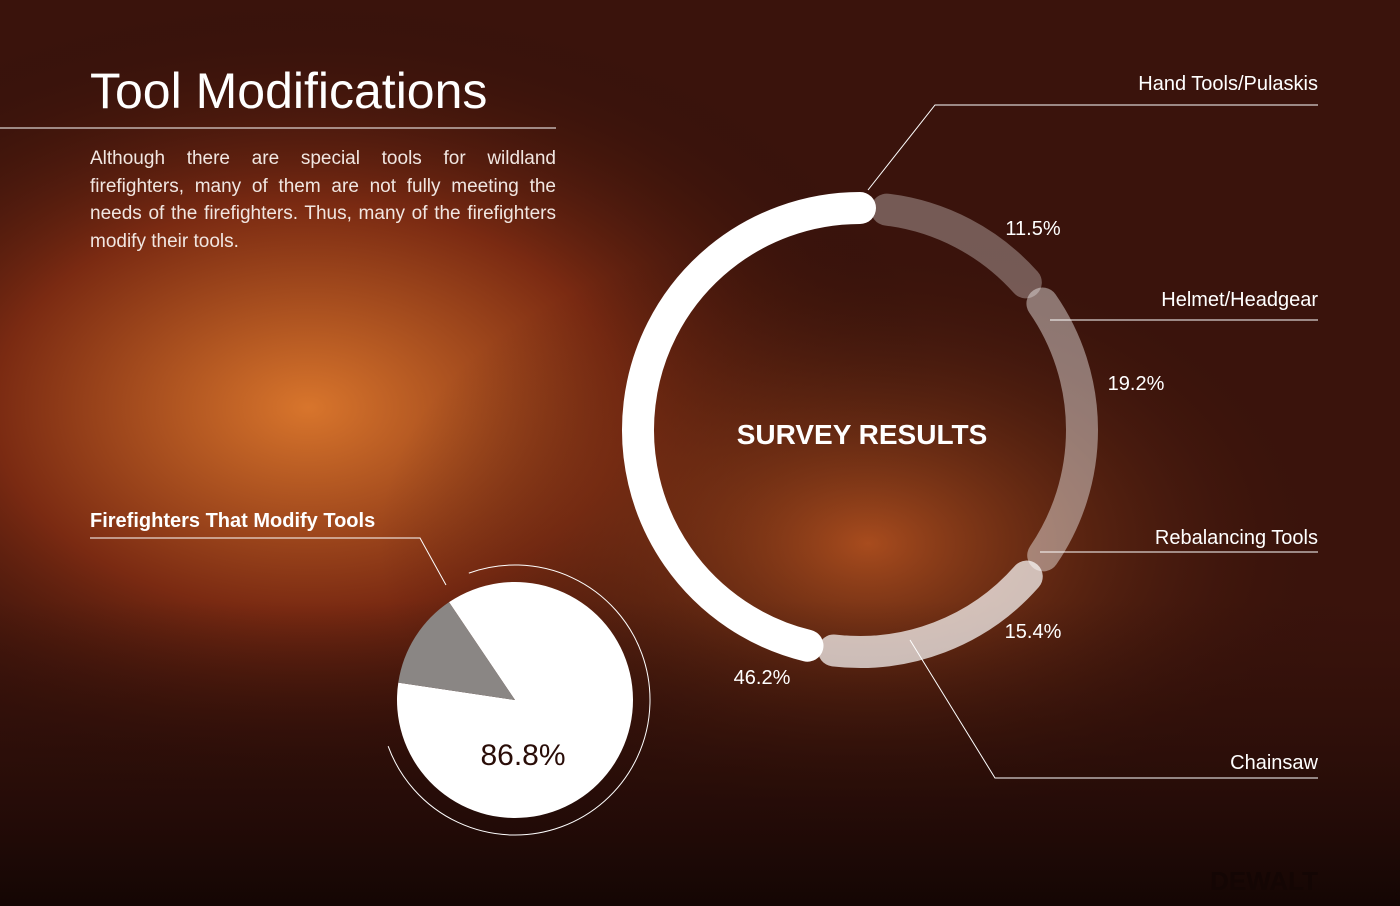 The height and width of the screenshot is (906, 1400). I want to click on category-label: Chainsaw, so click(1274, 763).